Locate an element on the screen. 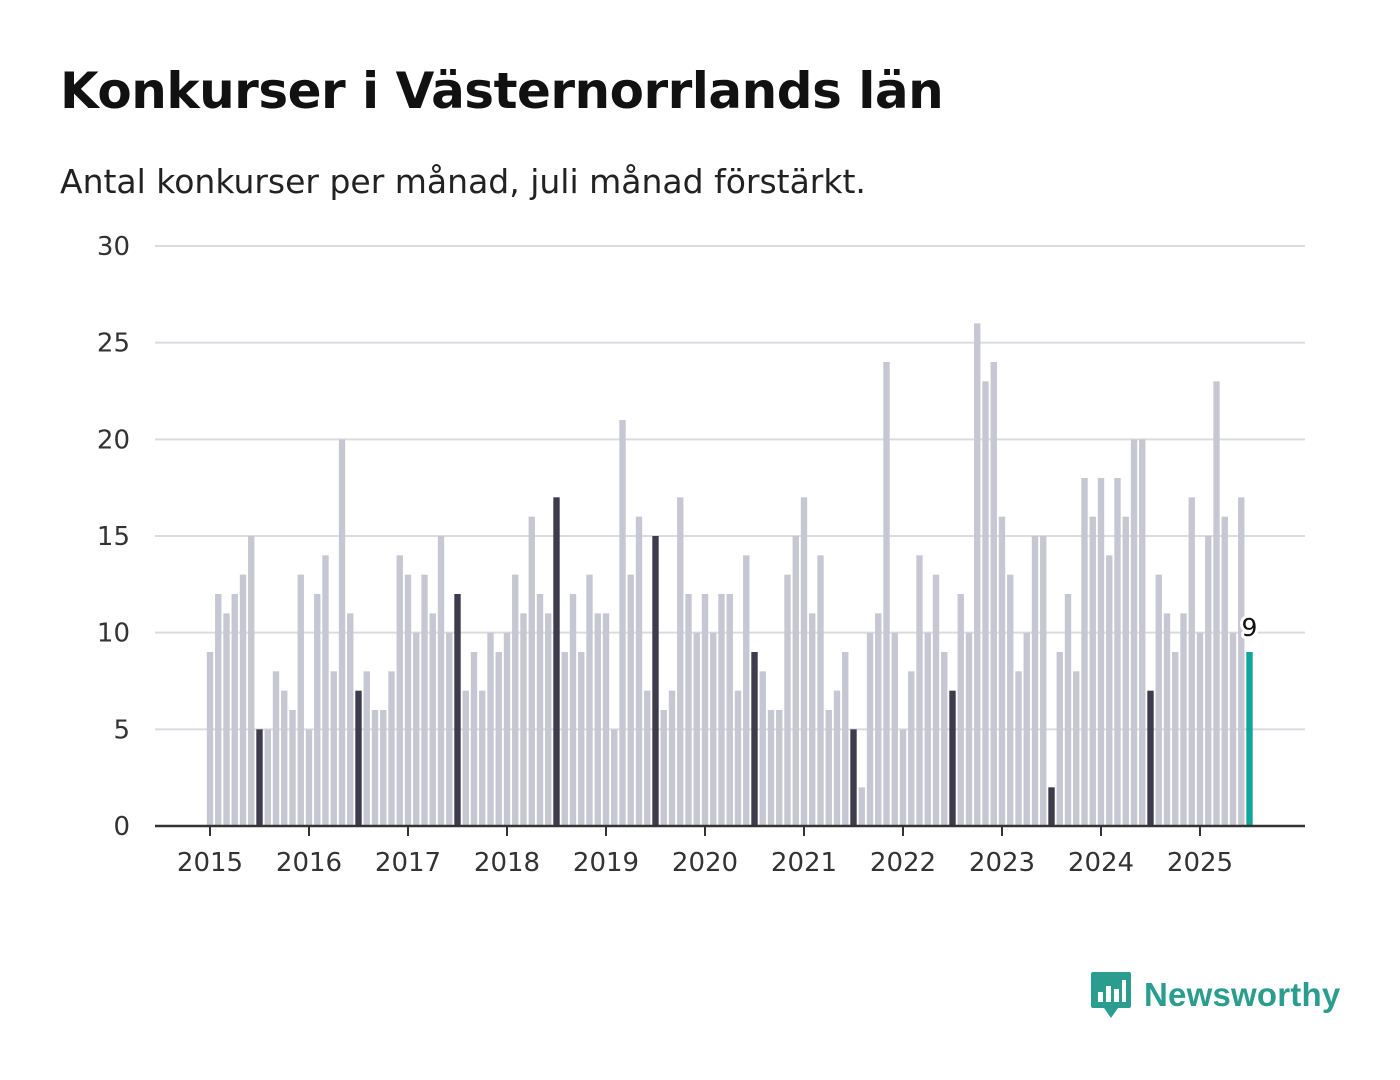  x-tick-label: 2023 is located at coordinates (1002, 863).